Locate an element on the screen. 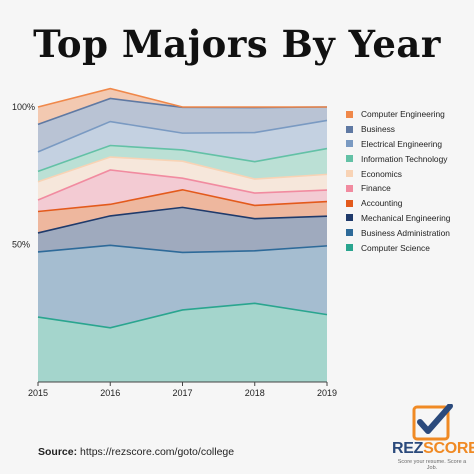  legend-label: Mechanical Engineering is located at coordinates (406, 217).